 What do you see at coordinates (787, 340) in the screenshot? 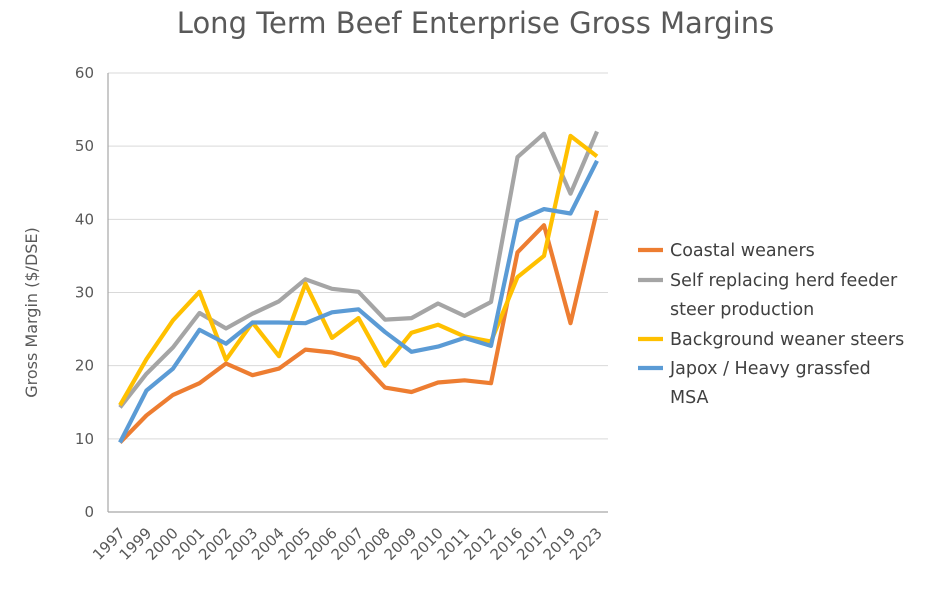
I see `legend-label-3: Background weaner steers` at bounding box center [787, 340].